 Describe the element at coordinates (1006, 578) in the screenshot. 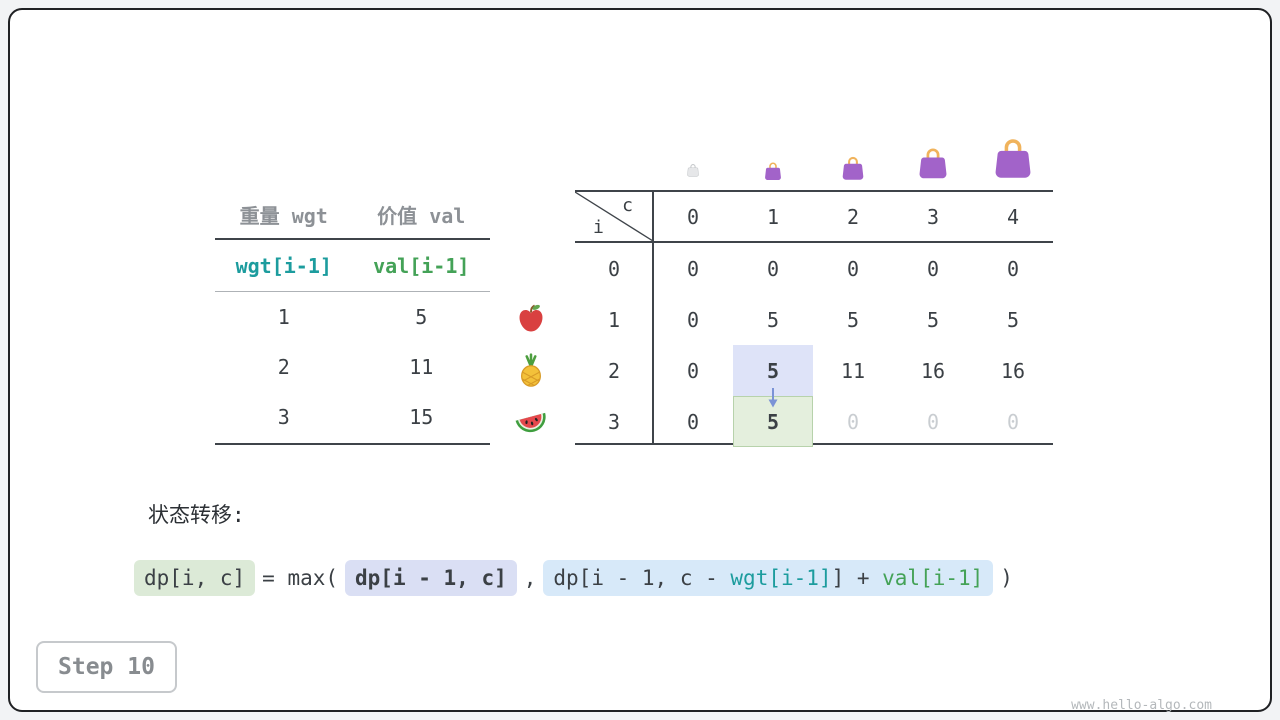

I see `formula-close-paren: )` at that location.